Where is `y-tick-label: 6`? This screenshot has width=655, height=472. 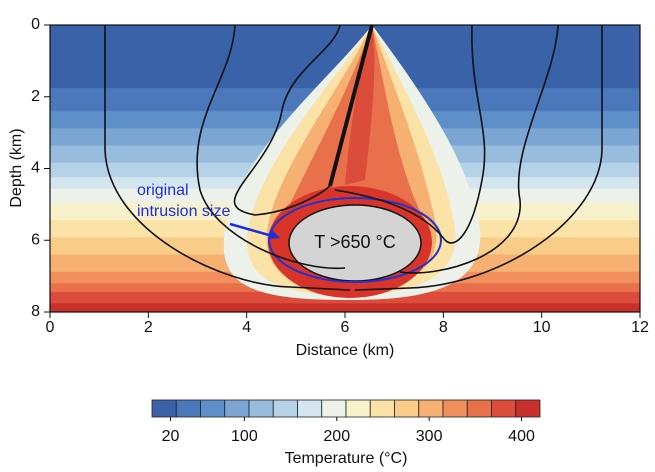 y-tick-label: 6 is located at coordinates (35, 239).